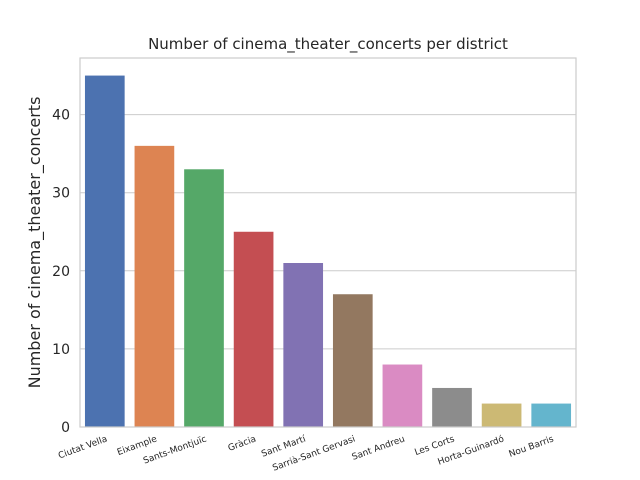 The height and width of the screenshot is (480, 640). I want to click on y-tick-label: 10, so click(61, 350).